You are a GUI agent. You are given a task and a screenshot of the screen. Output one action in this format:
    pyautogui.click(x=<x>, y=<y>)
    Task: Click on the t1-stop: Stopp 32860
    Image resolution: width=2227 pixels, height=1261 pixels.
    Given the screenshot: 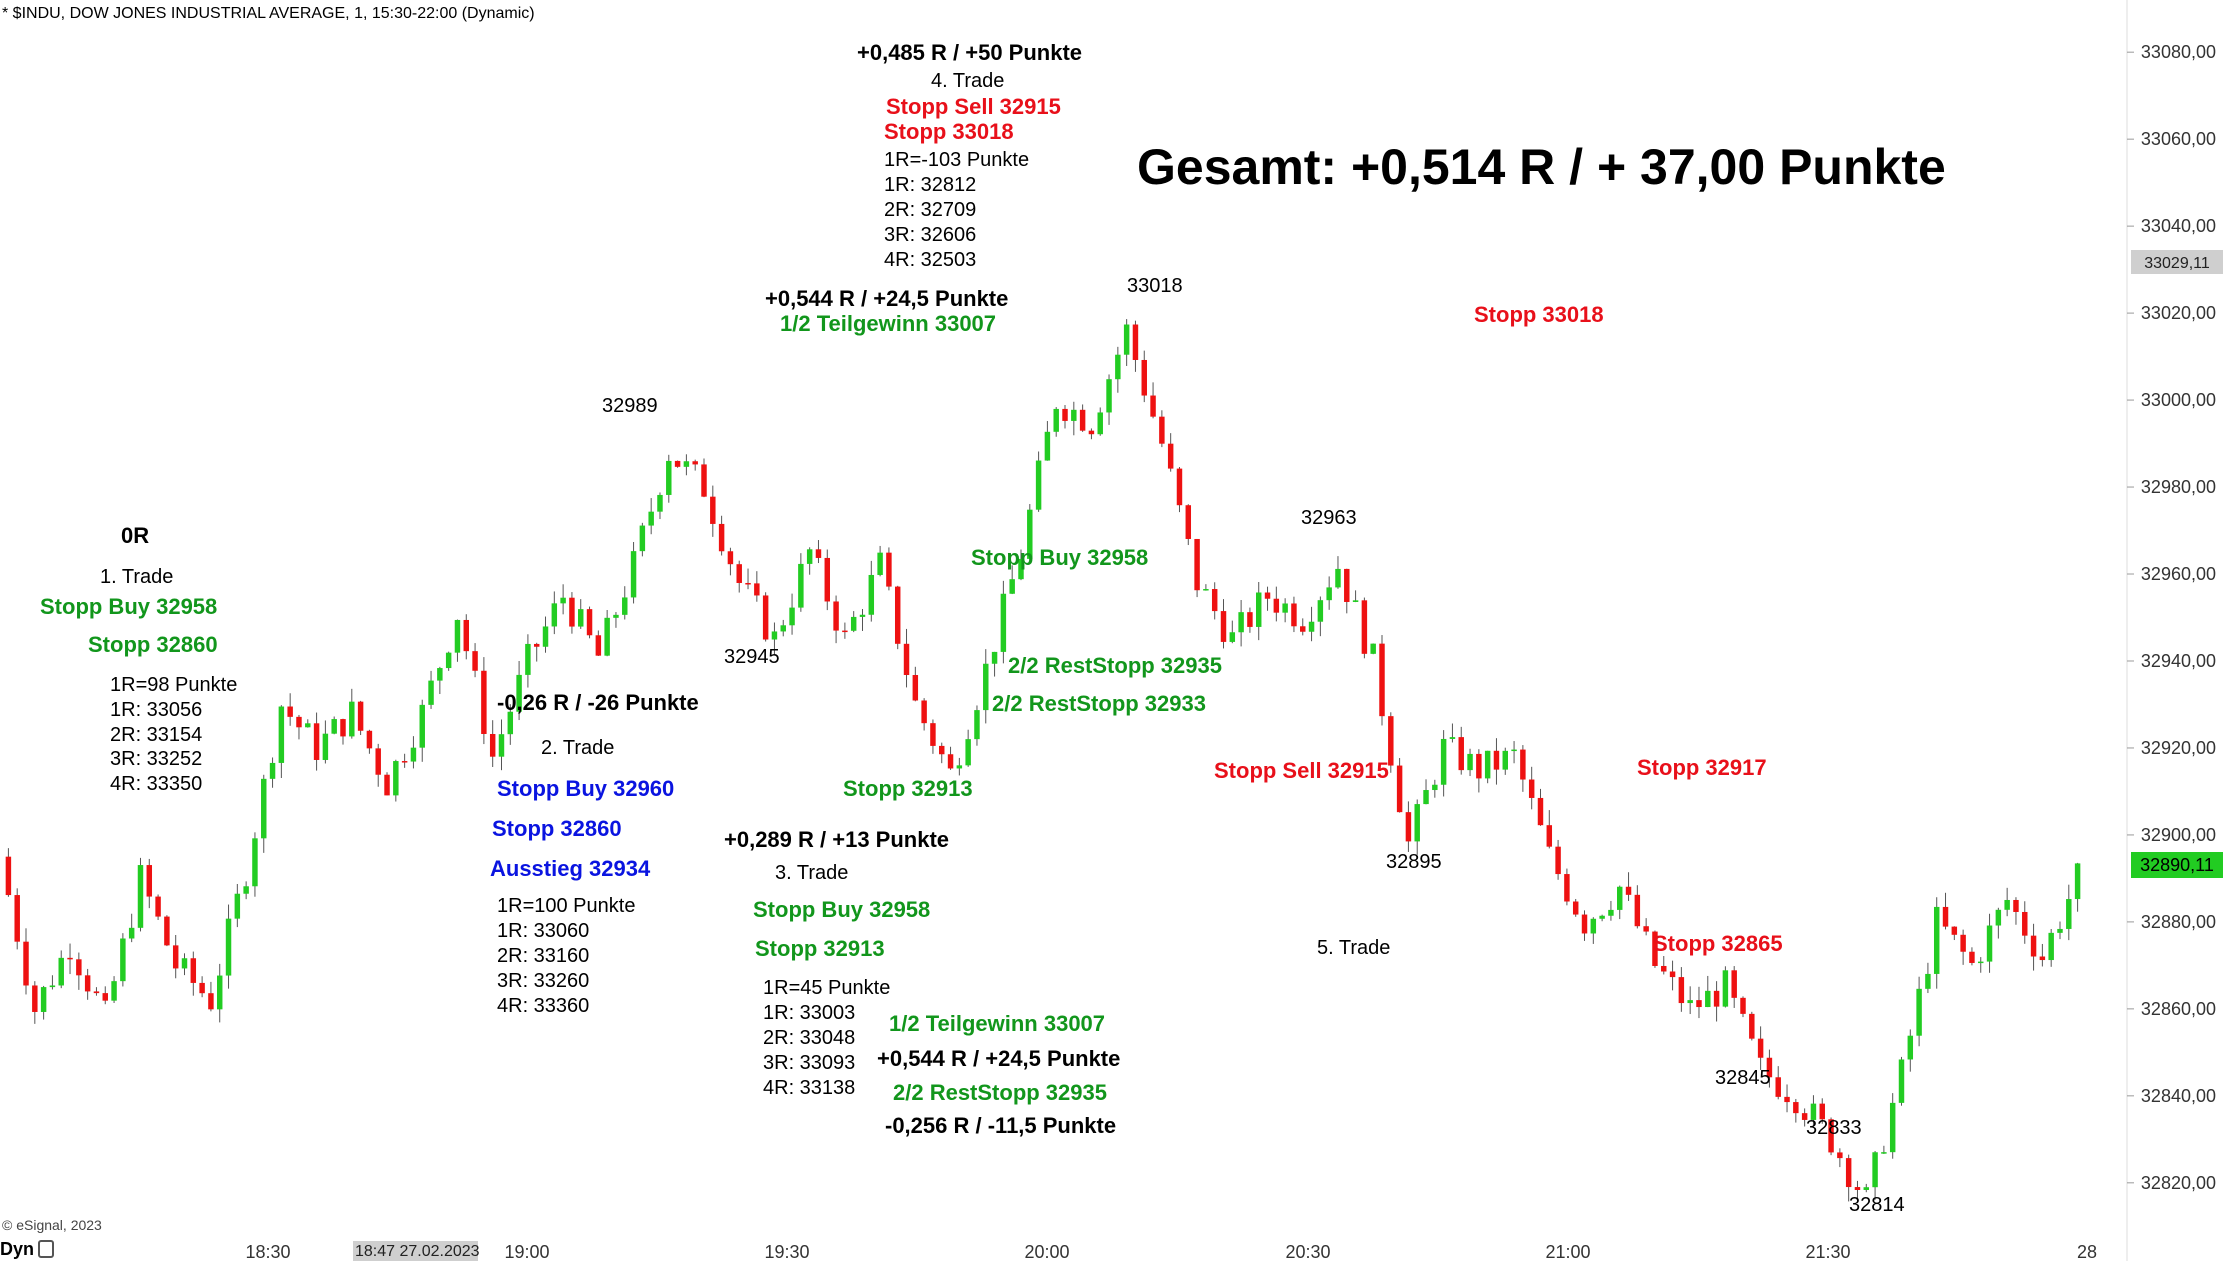 What is the action you would take?
    pyautogui.click(x=153, y=644)
    